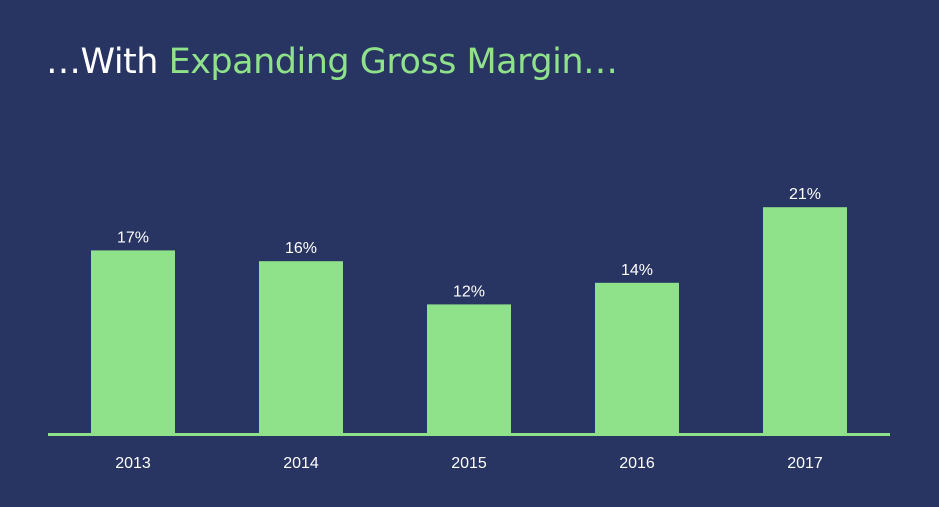  What do you see at coordinates (469, 369) in the screenshot?
I see `bar-2015` at bounding box center [469, 369].